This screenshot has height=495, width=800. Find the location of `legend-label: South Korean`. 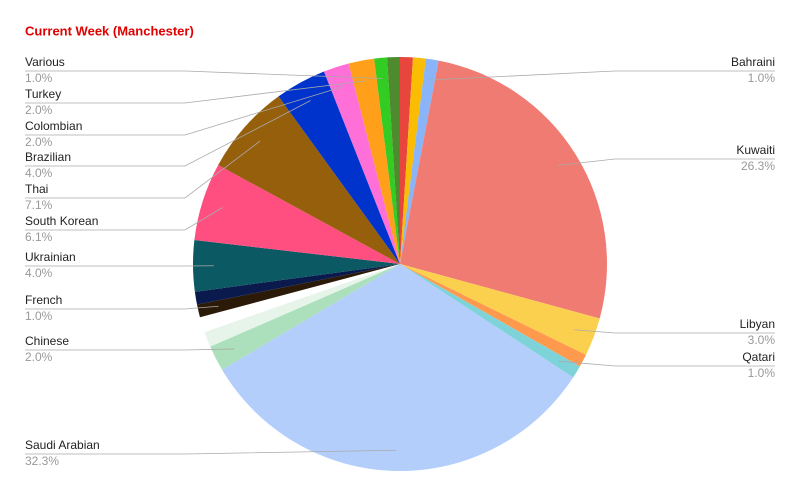

legend-label: South Korean is located at coordinates (61, 221).